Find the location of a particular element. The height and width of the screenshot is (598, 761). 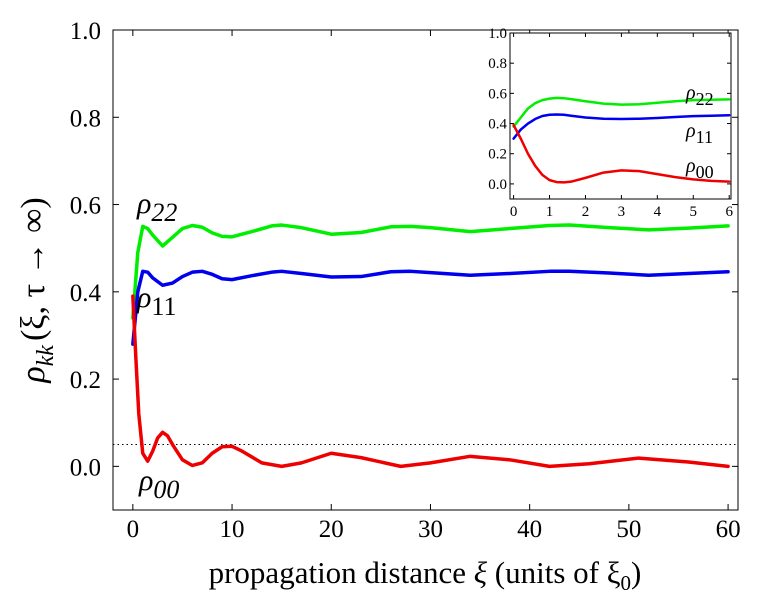

inset-series is located at coordinates (621, 140).